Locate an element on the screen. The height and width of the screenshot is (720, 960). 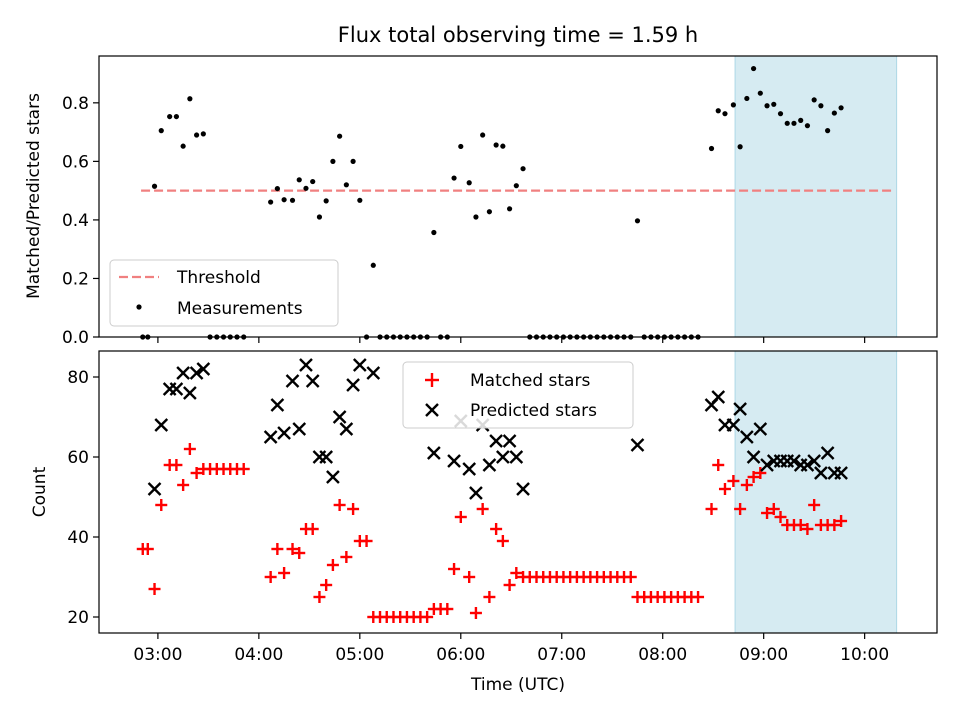
x-axis-label: Time (UTC) is located at coordinates (517, 685).